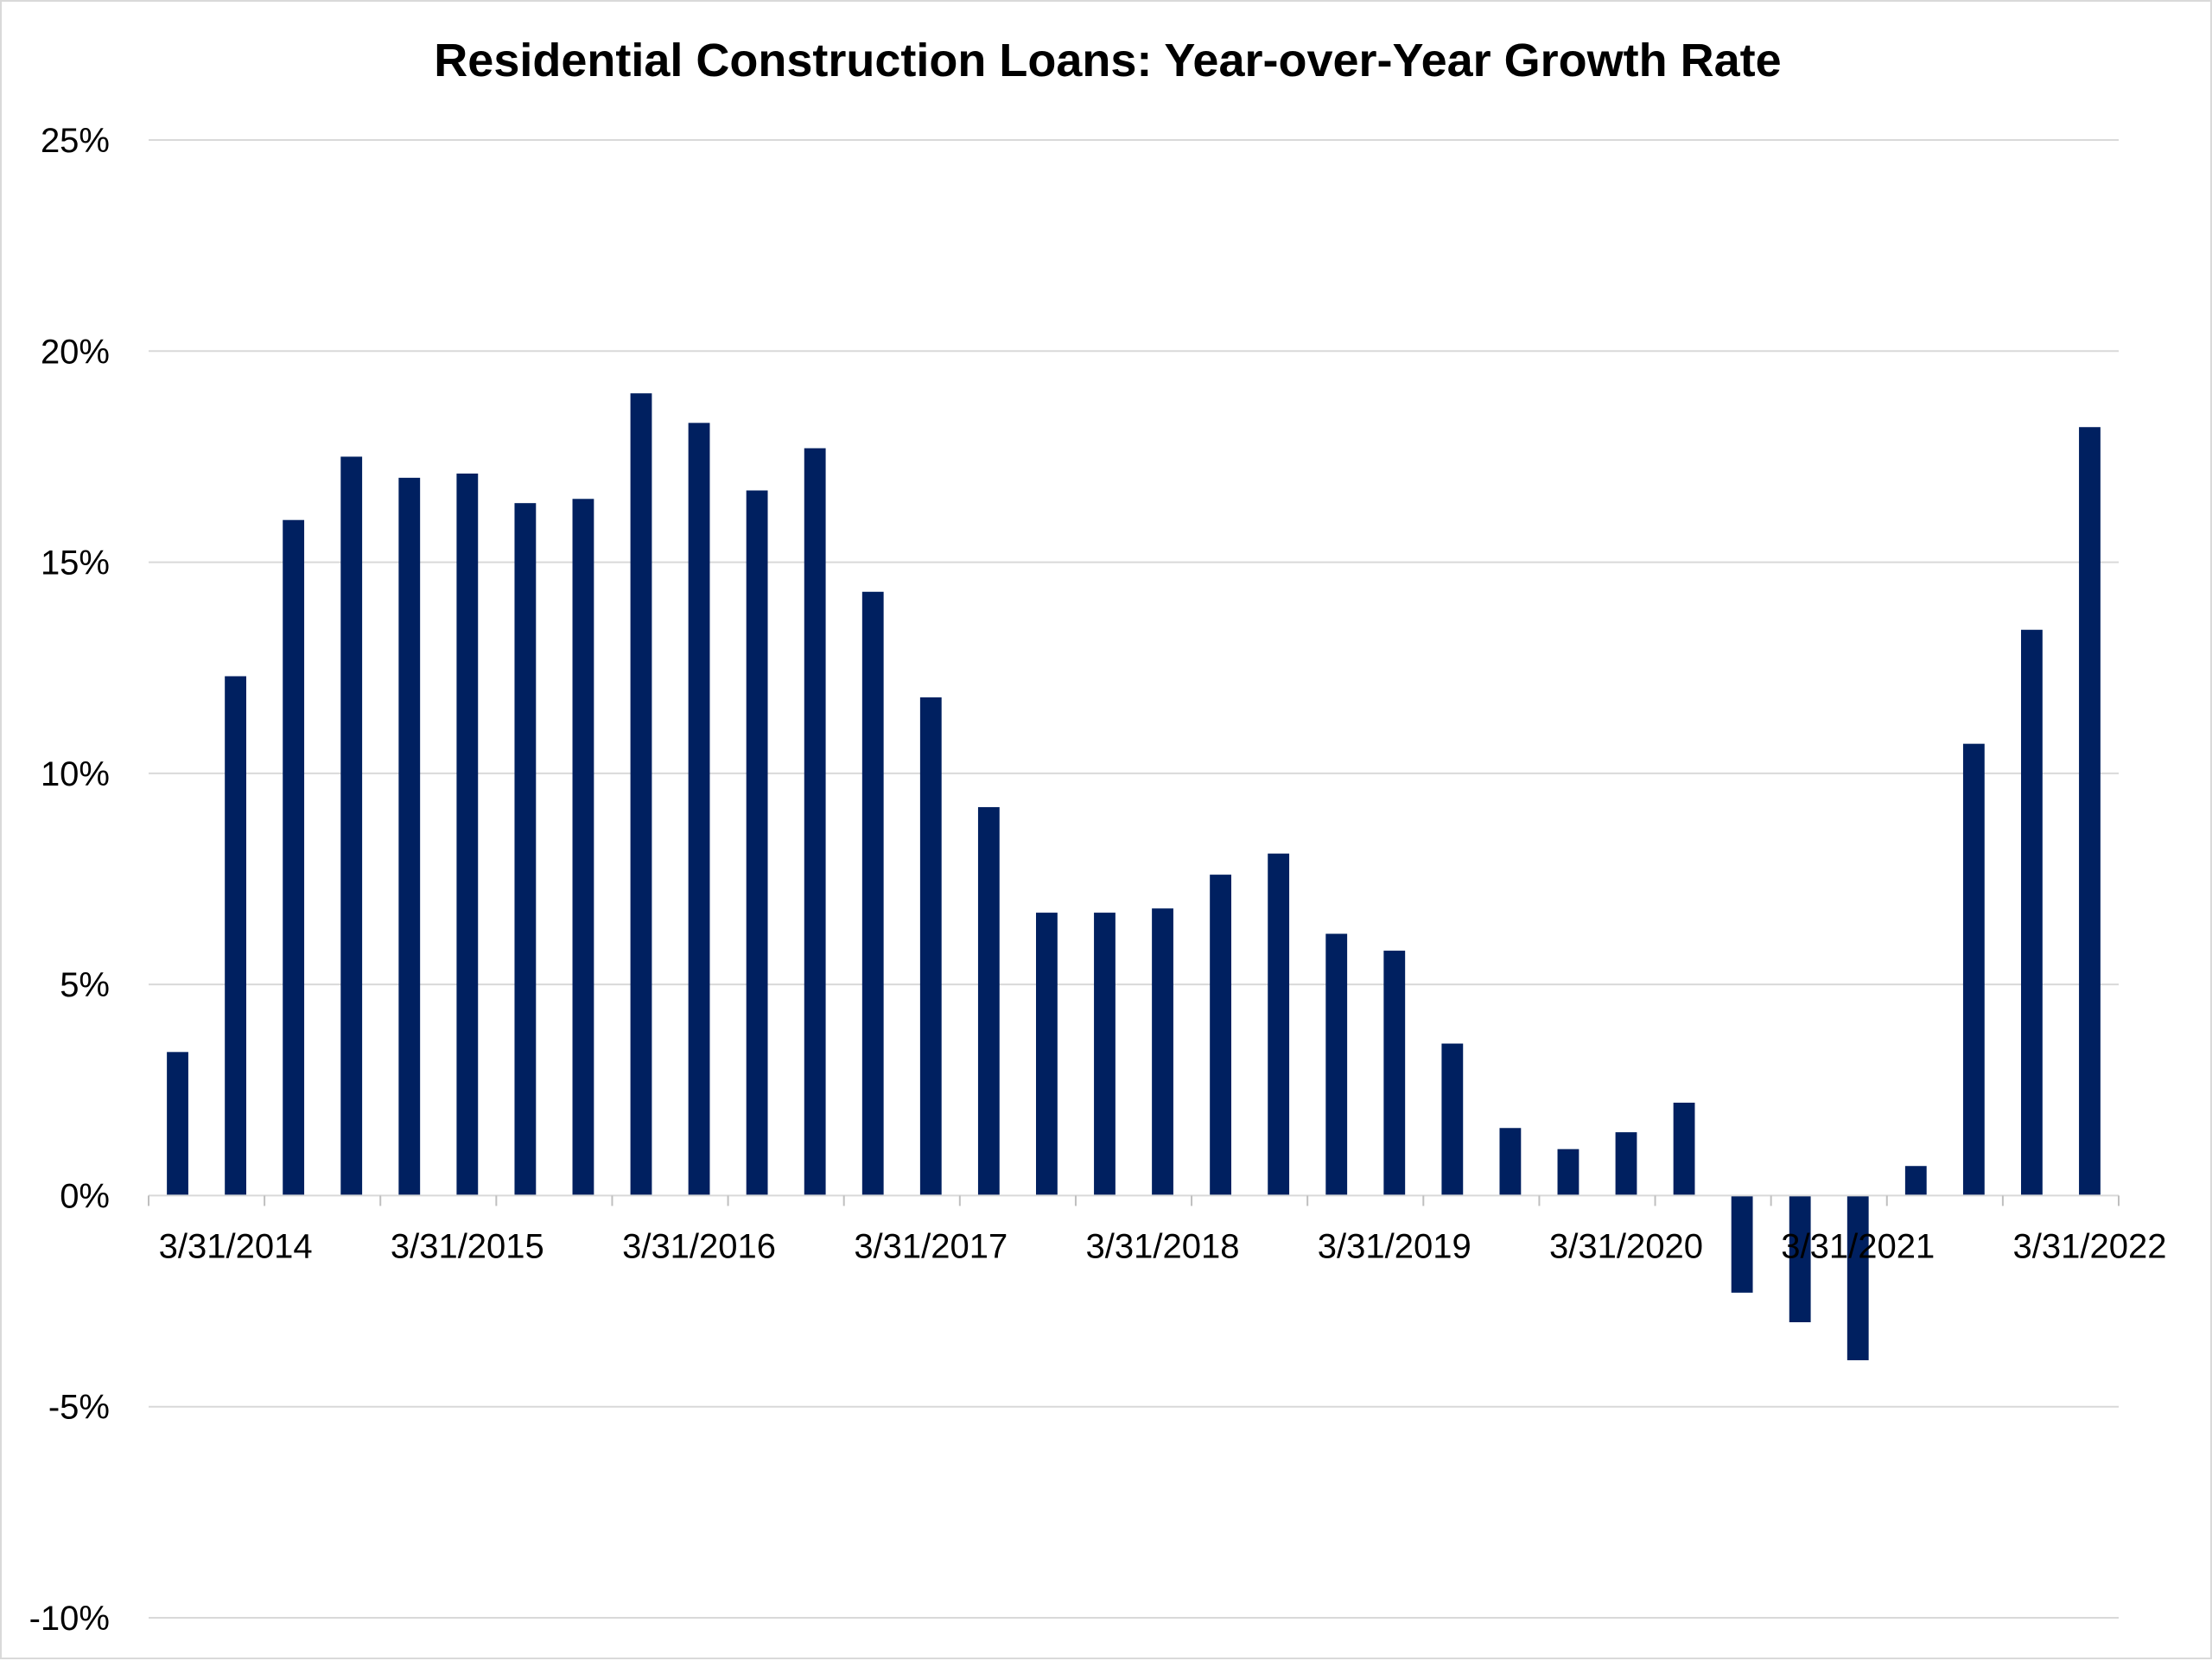 The width and height of the screenshot is (2212, 1661). Describe the element at coordinates (75, 774) in the screenshot. I see `y-tick-label: 10%` at that location.